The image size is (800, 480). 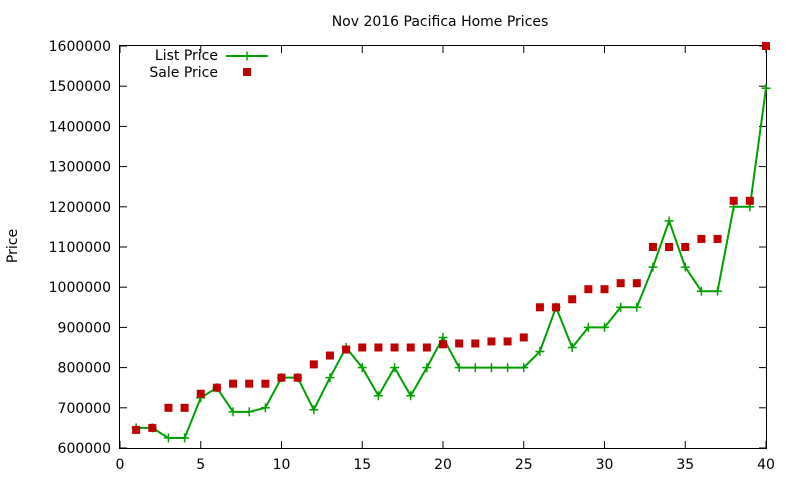 What do you see at coordinates (186, 56) in the screenshot?
I see `legend-label-list-price: List Price` at bounding box center [186, 56].